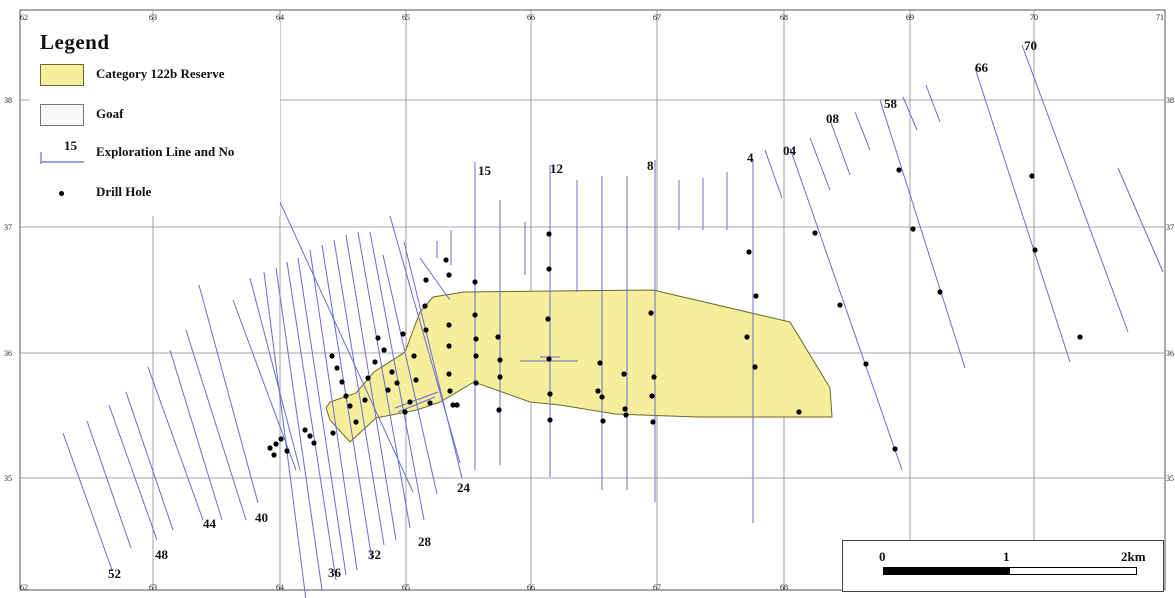  I want to click on legend-label-drill-hole: Drill Hole, so click(124, 191).